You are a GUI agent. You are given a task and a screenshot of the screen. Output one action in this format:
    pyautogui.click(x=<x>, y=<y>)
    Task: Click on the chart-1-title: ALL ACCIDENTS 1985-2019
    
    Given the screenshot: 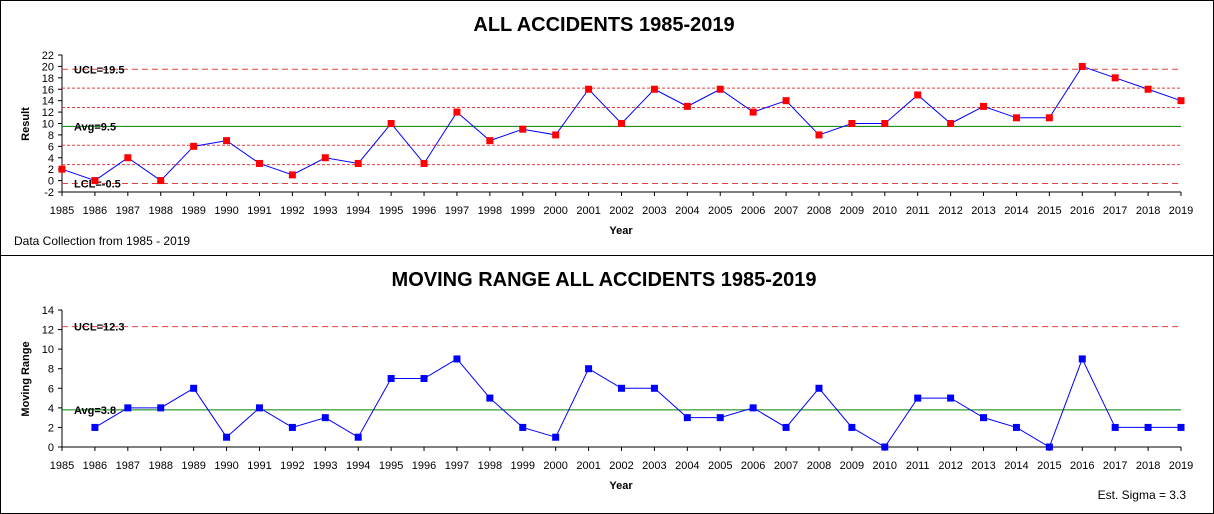 What is the action you would take?
    pyautogui.click(x=603, y=25)
    